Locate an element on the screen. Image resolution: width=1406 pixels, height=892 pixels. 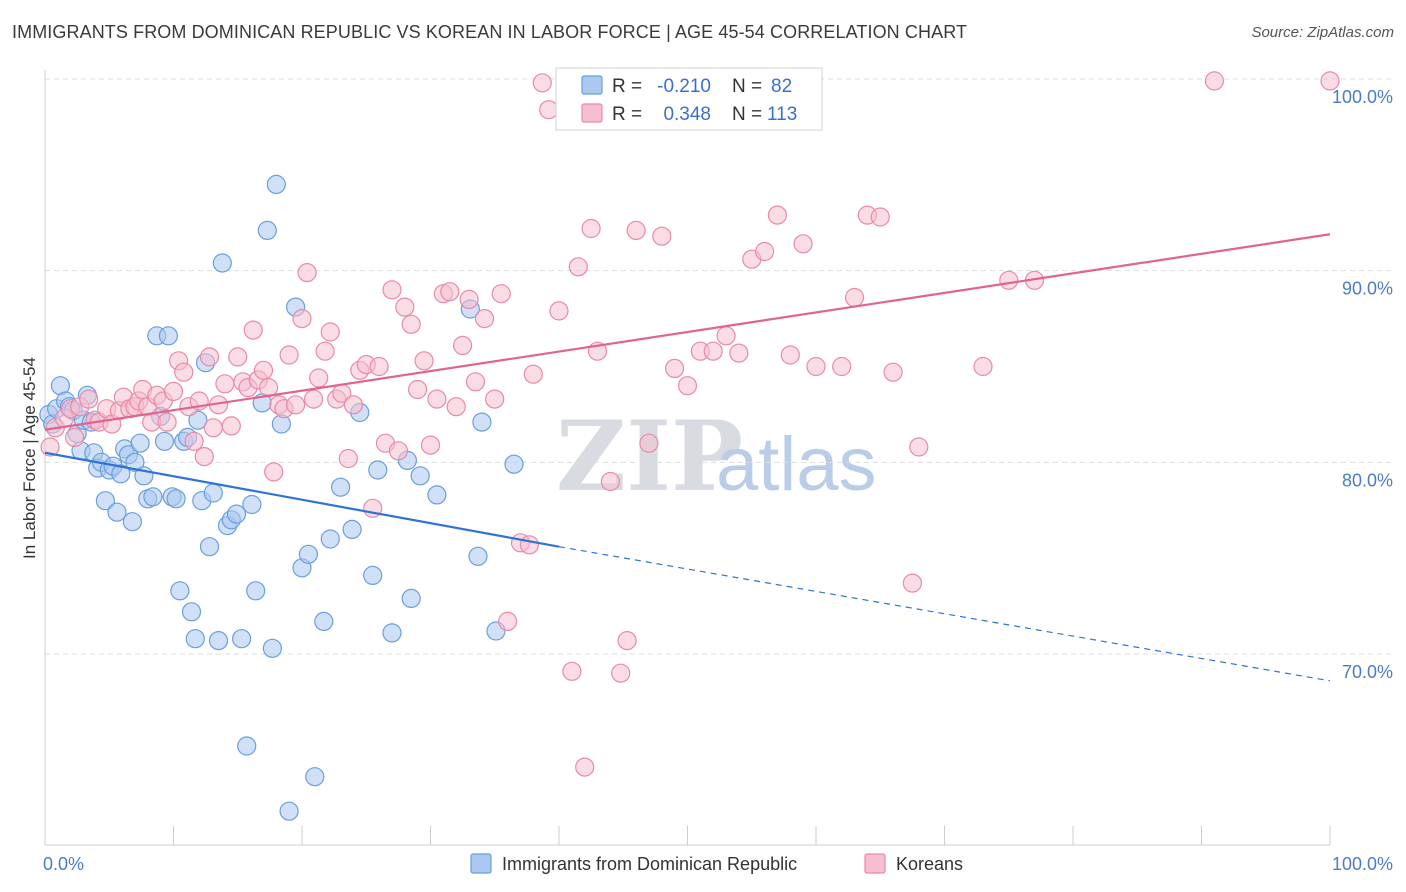
watermark-zip: ZIP is located at coordinates (649, 456).